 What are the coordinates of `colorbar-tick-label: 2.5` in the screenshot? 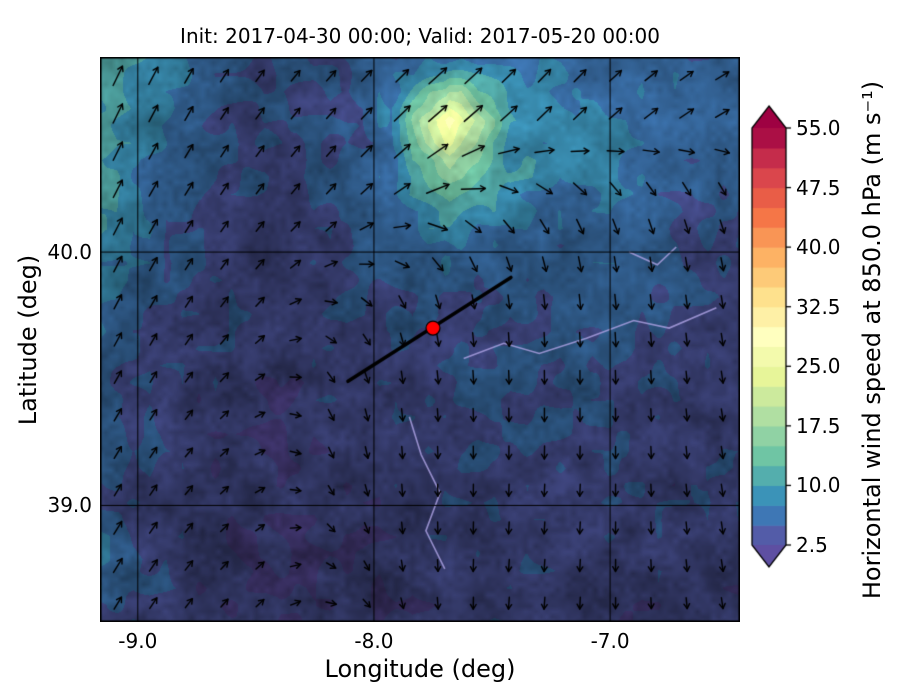 It's located at (812, 545).